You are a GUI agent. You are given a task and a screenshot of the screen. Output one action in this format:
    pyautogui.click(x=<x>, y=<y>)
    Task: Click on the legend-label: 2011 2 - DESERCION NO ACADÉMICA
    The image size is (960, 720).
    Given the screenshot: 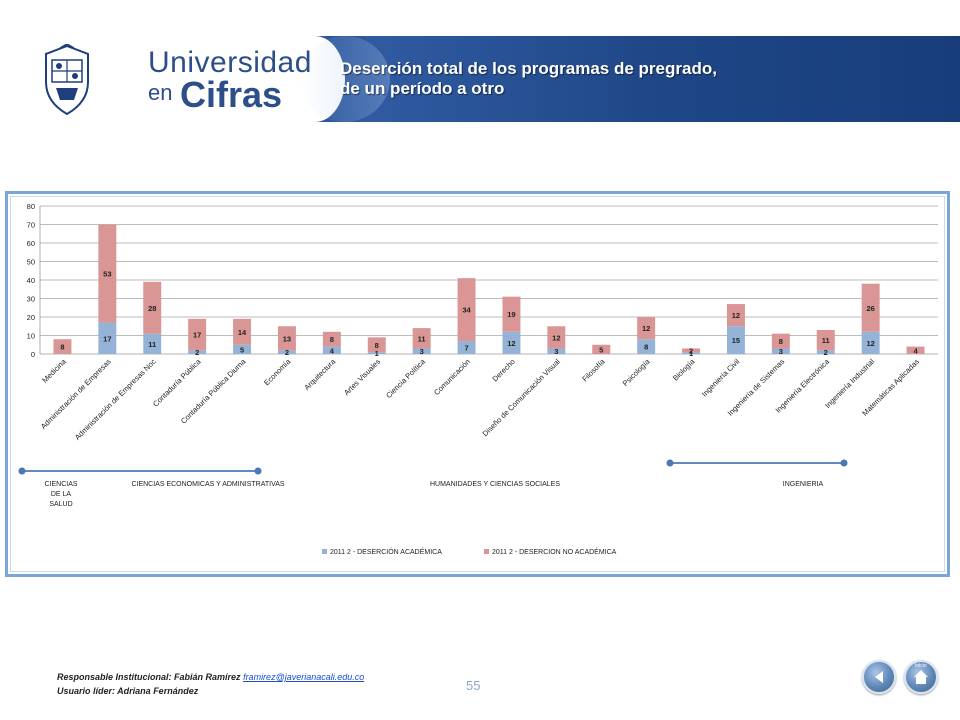 What is the action you would take?
    pyautogui.click(x=554, y=551)
    